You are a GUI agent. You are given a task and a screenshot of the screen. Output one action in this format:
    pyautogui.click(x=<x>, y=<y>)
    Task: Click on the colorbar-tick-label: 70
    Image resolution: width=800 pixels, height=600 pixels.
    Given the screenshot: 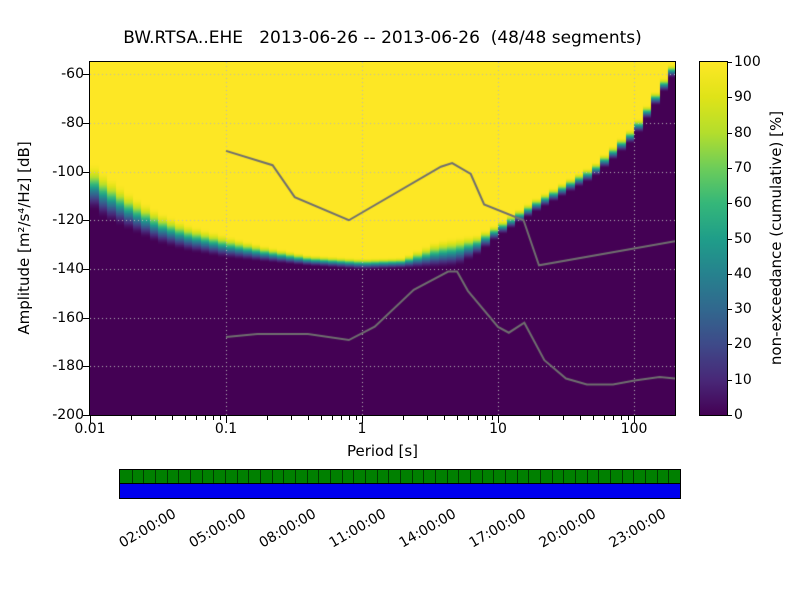 What is the action you would take?
    pyautogui.click(x=743, y=167)
    